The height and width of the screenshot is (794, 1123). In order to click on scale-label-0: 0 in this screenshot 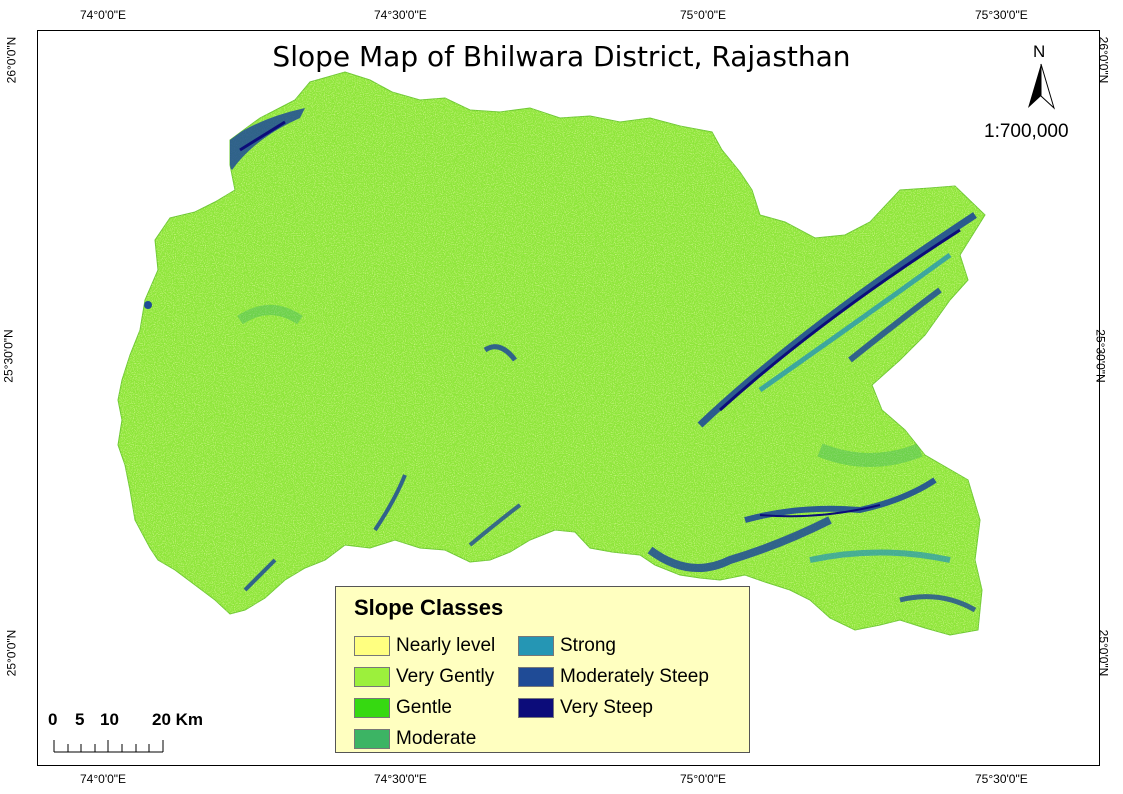, I will do `click(53, 719)`.